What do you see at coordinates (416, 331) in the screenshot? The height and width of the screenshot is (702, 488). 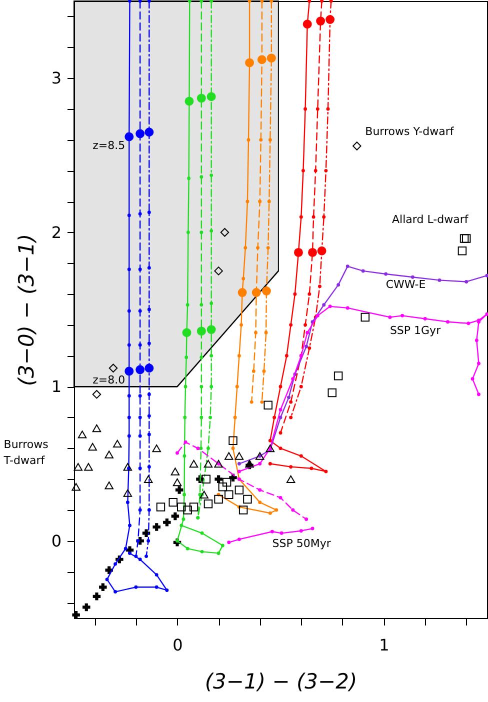 I see `annotation: SSP 1Gyr` at bounding box center [416, 331].